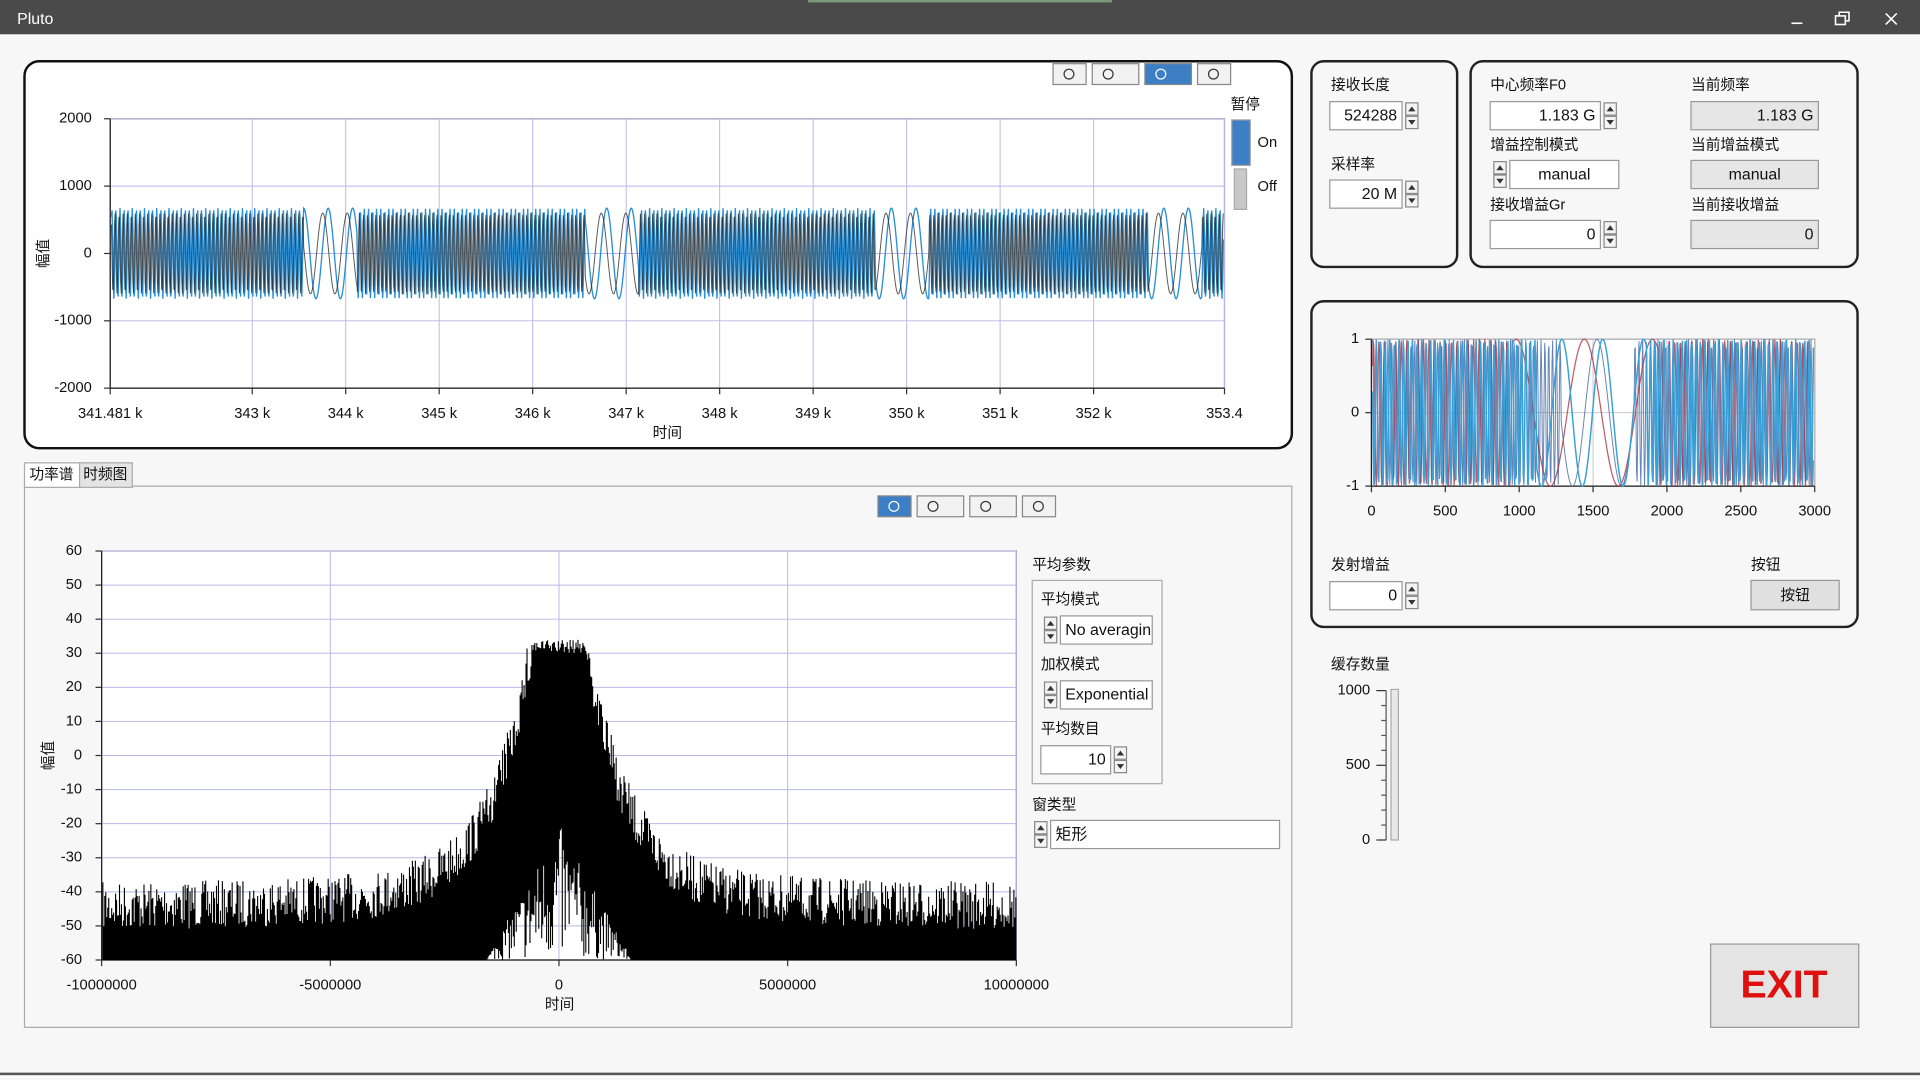  Describe the element at coordinates (71, 858) in the screenshot. I see `y-tick-label: -30` at that location.